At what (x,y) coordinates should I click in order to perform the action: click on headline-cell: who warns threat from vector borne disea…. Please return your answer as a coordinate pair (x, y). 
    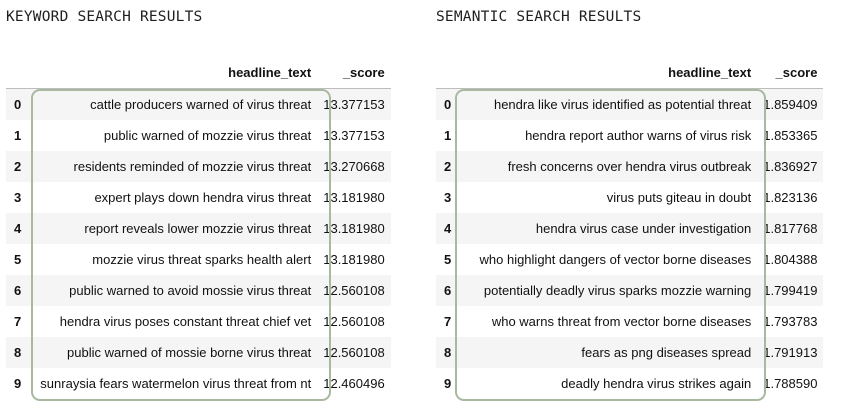
    Looking at the image, I should click on (621, 321).